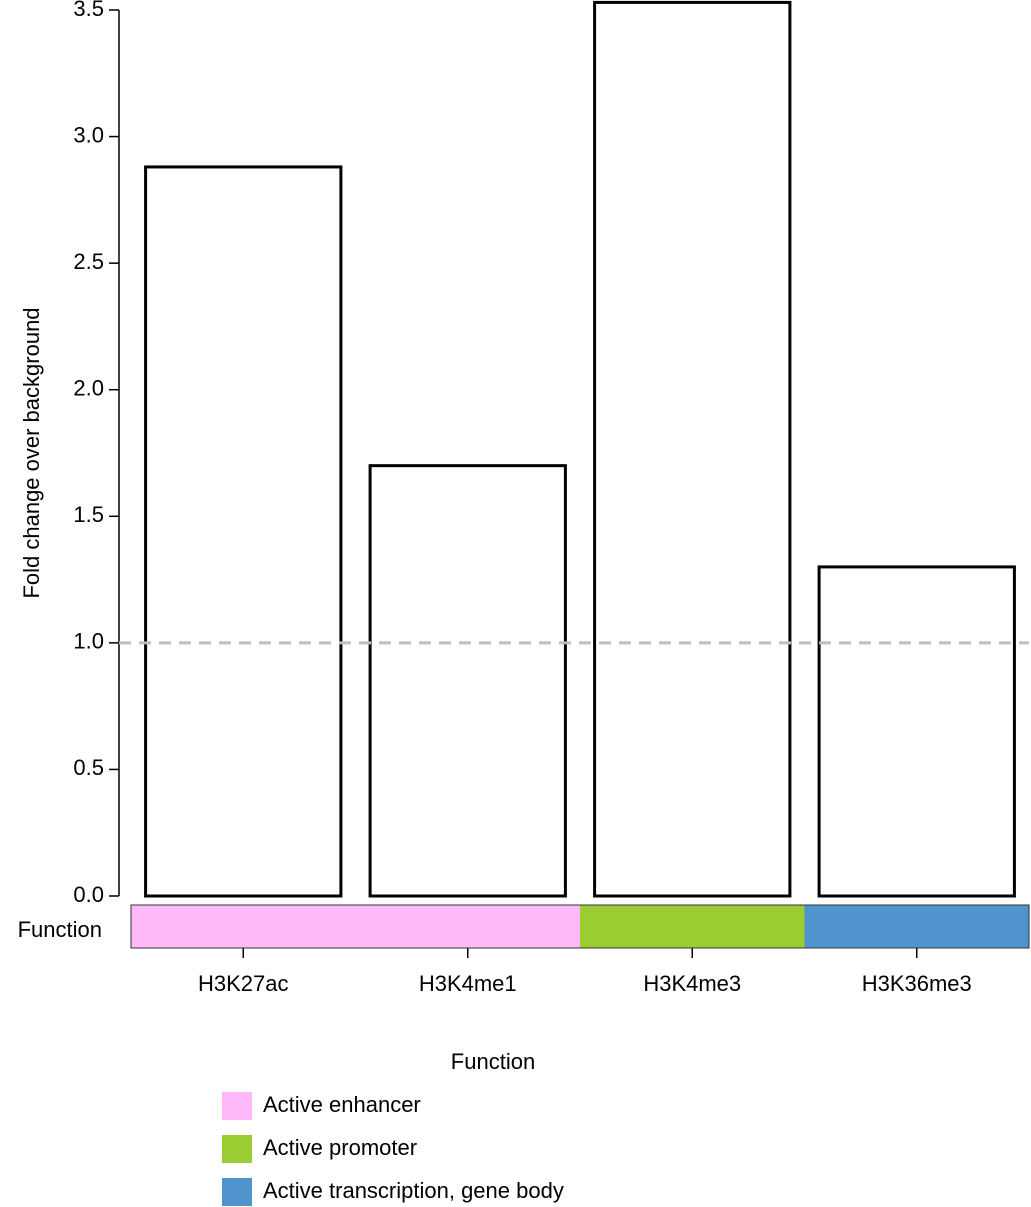  What do you see at coordinates (88, 514) in the screenshot?
I see `y-tick-label: 1.5` at bounding box center [88, 514].